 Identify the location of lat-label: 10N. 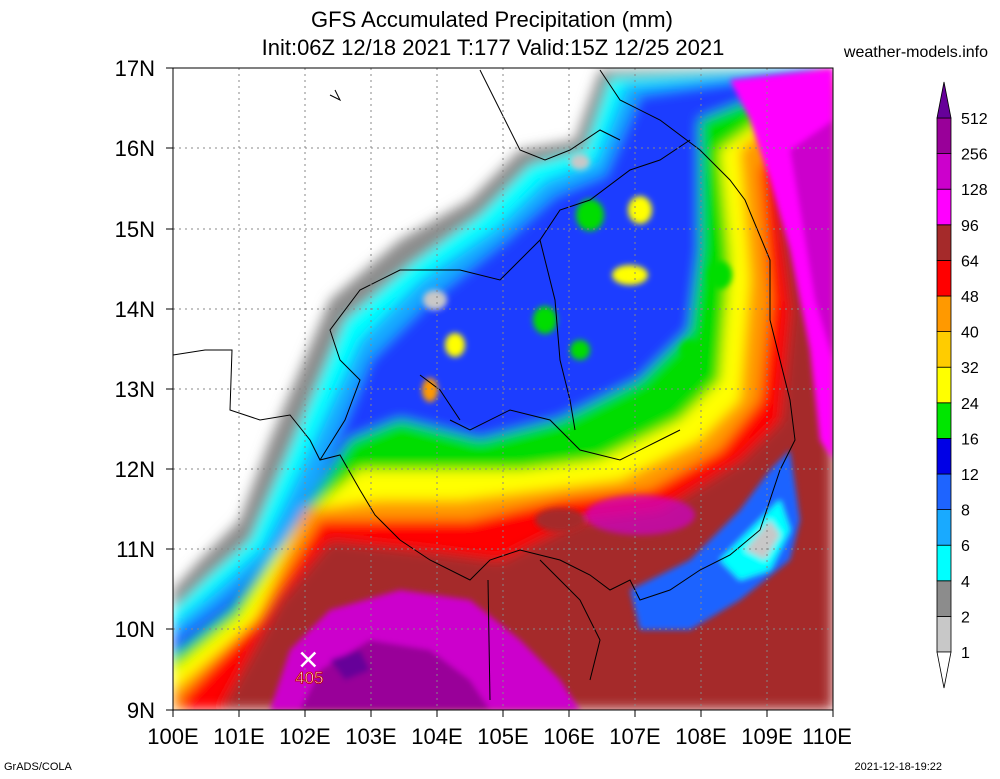
(135, 629).